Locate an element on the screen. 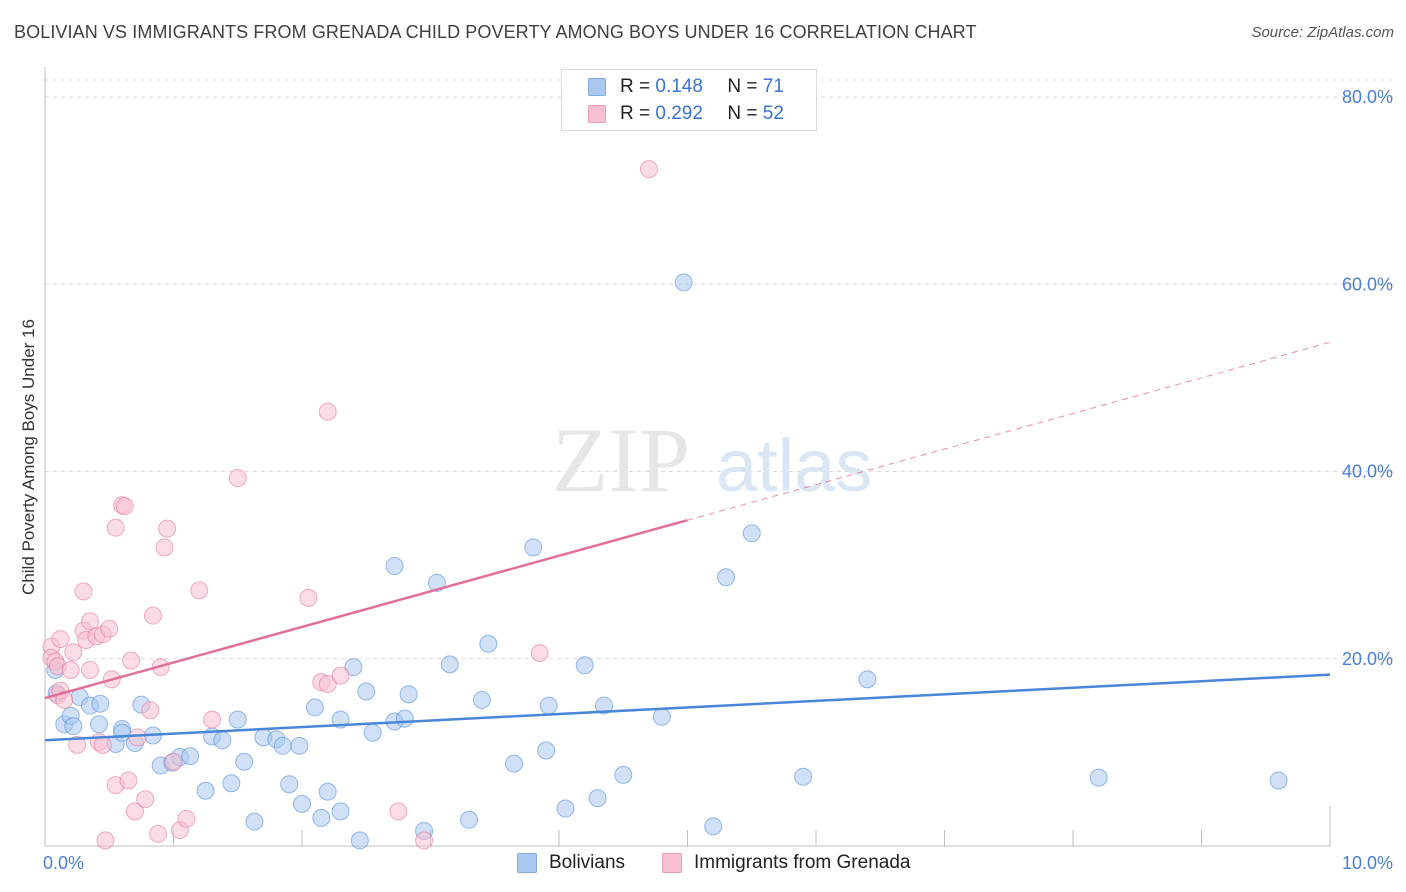 The image size is (1406, 892). y-tick-label: 40.0% is located at coordinates (1367, 472).